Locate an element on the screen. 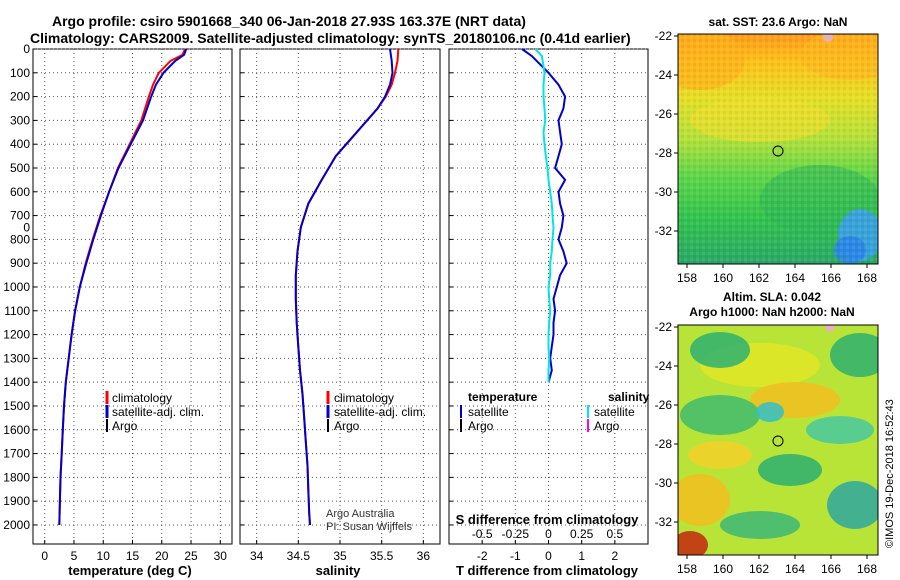 This screenshot has width=900, height=580. series-line-satellite-adj-clim- is located at coordinates (344, 287).